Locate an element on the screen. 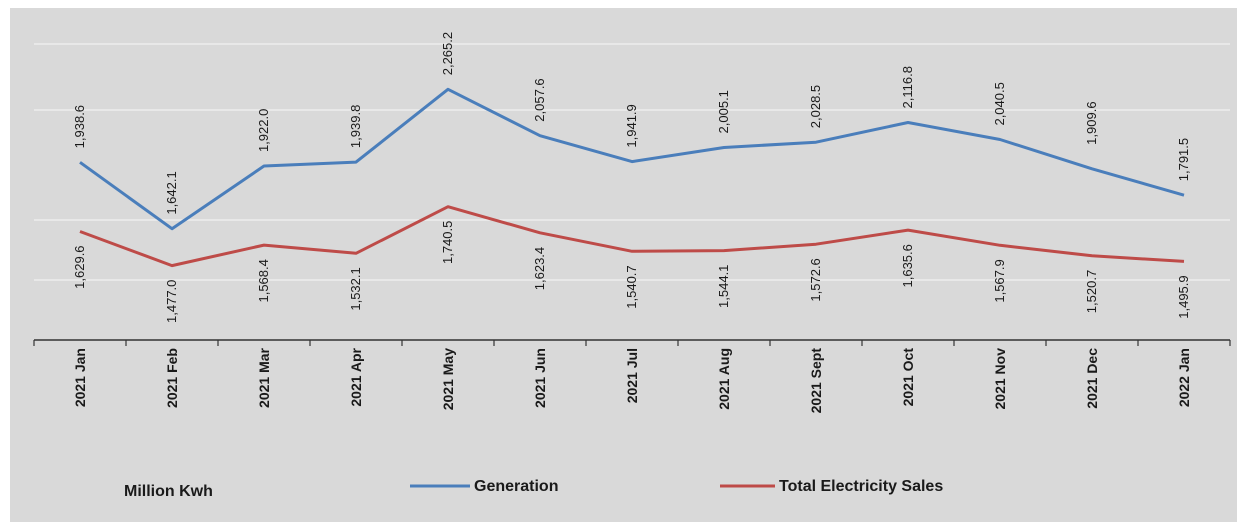 This screenshot has height=532, width=1247. sales-data-label: 1,635.6 is located at coordinates (907, 265).